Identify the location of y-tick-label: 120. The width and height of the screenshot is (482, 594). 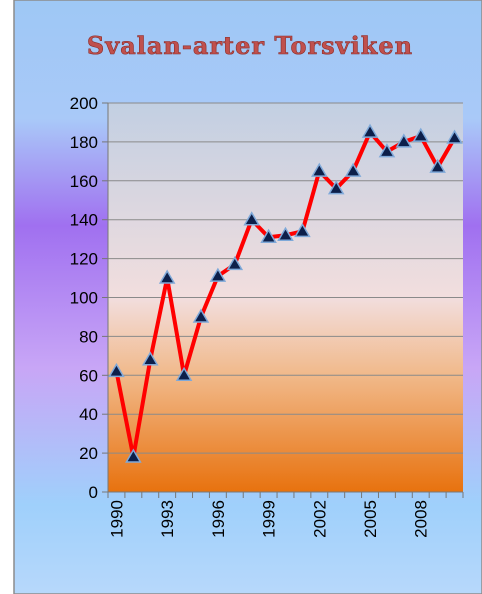
(84, 259).